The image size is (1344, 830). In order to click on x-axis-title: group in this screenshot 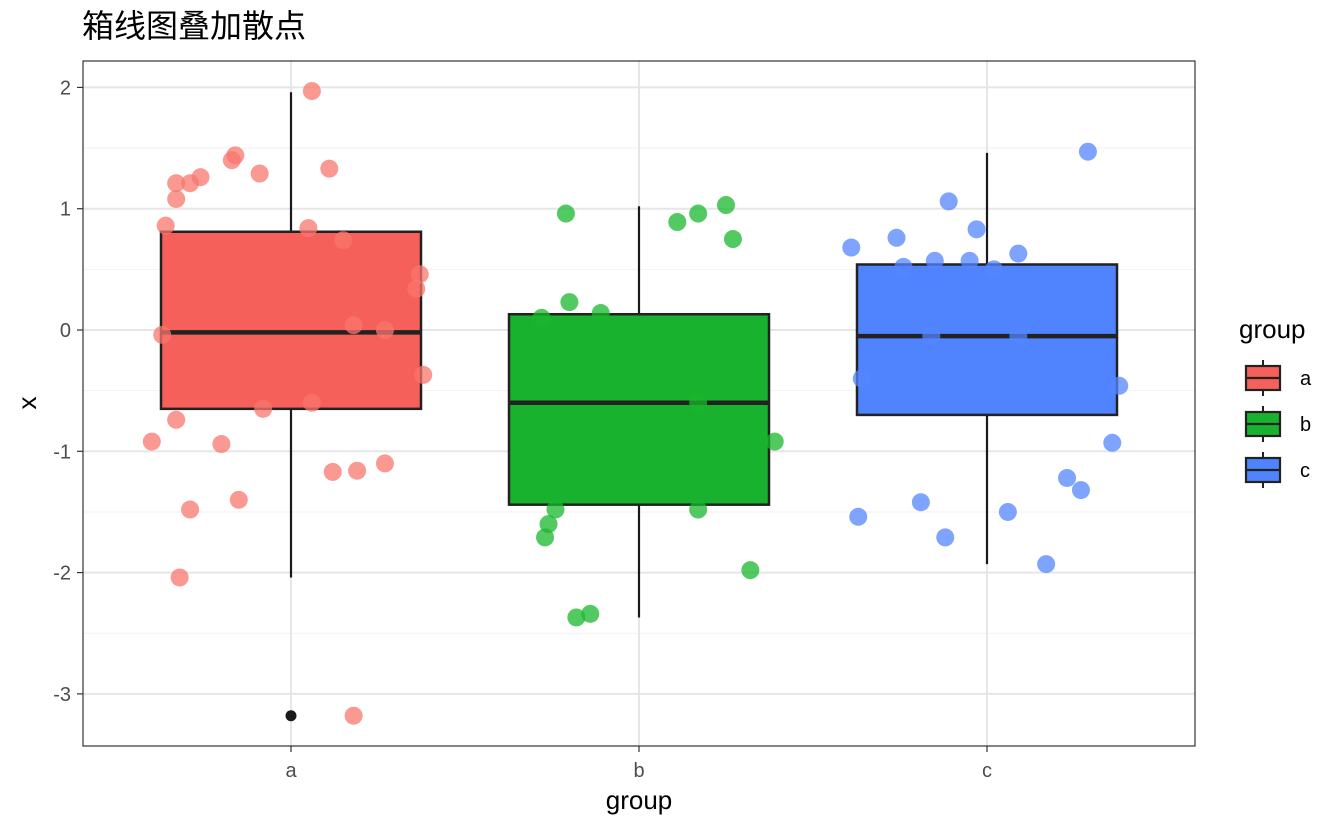, I will do `click(639, 800)`.